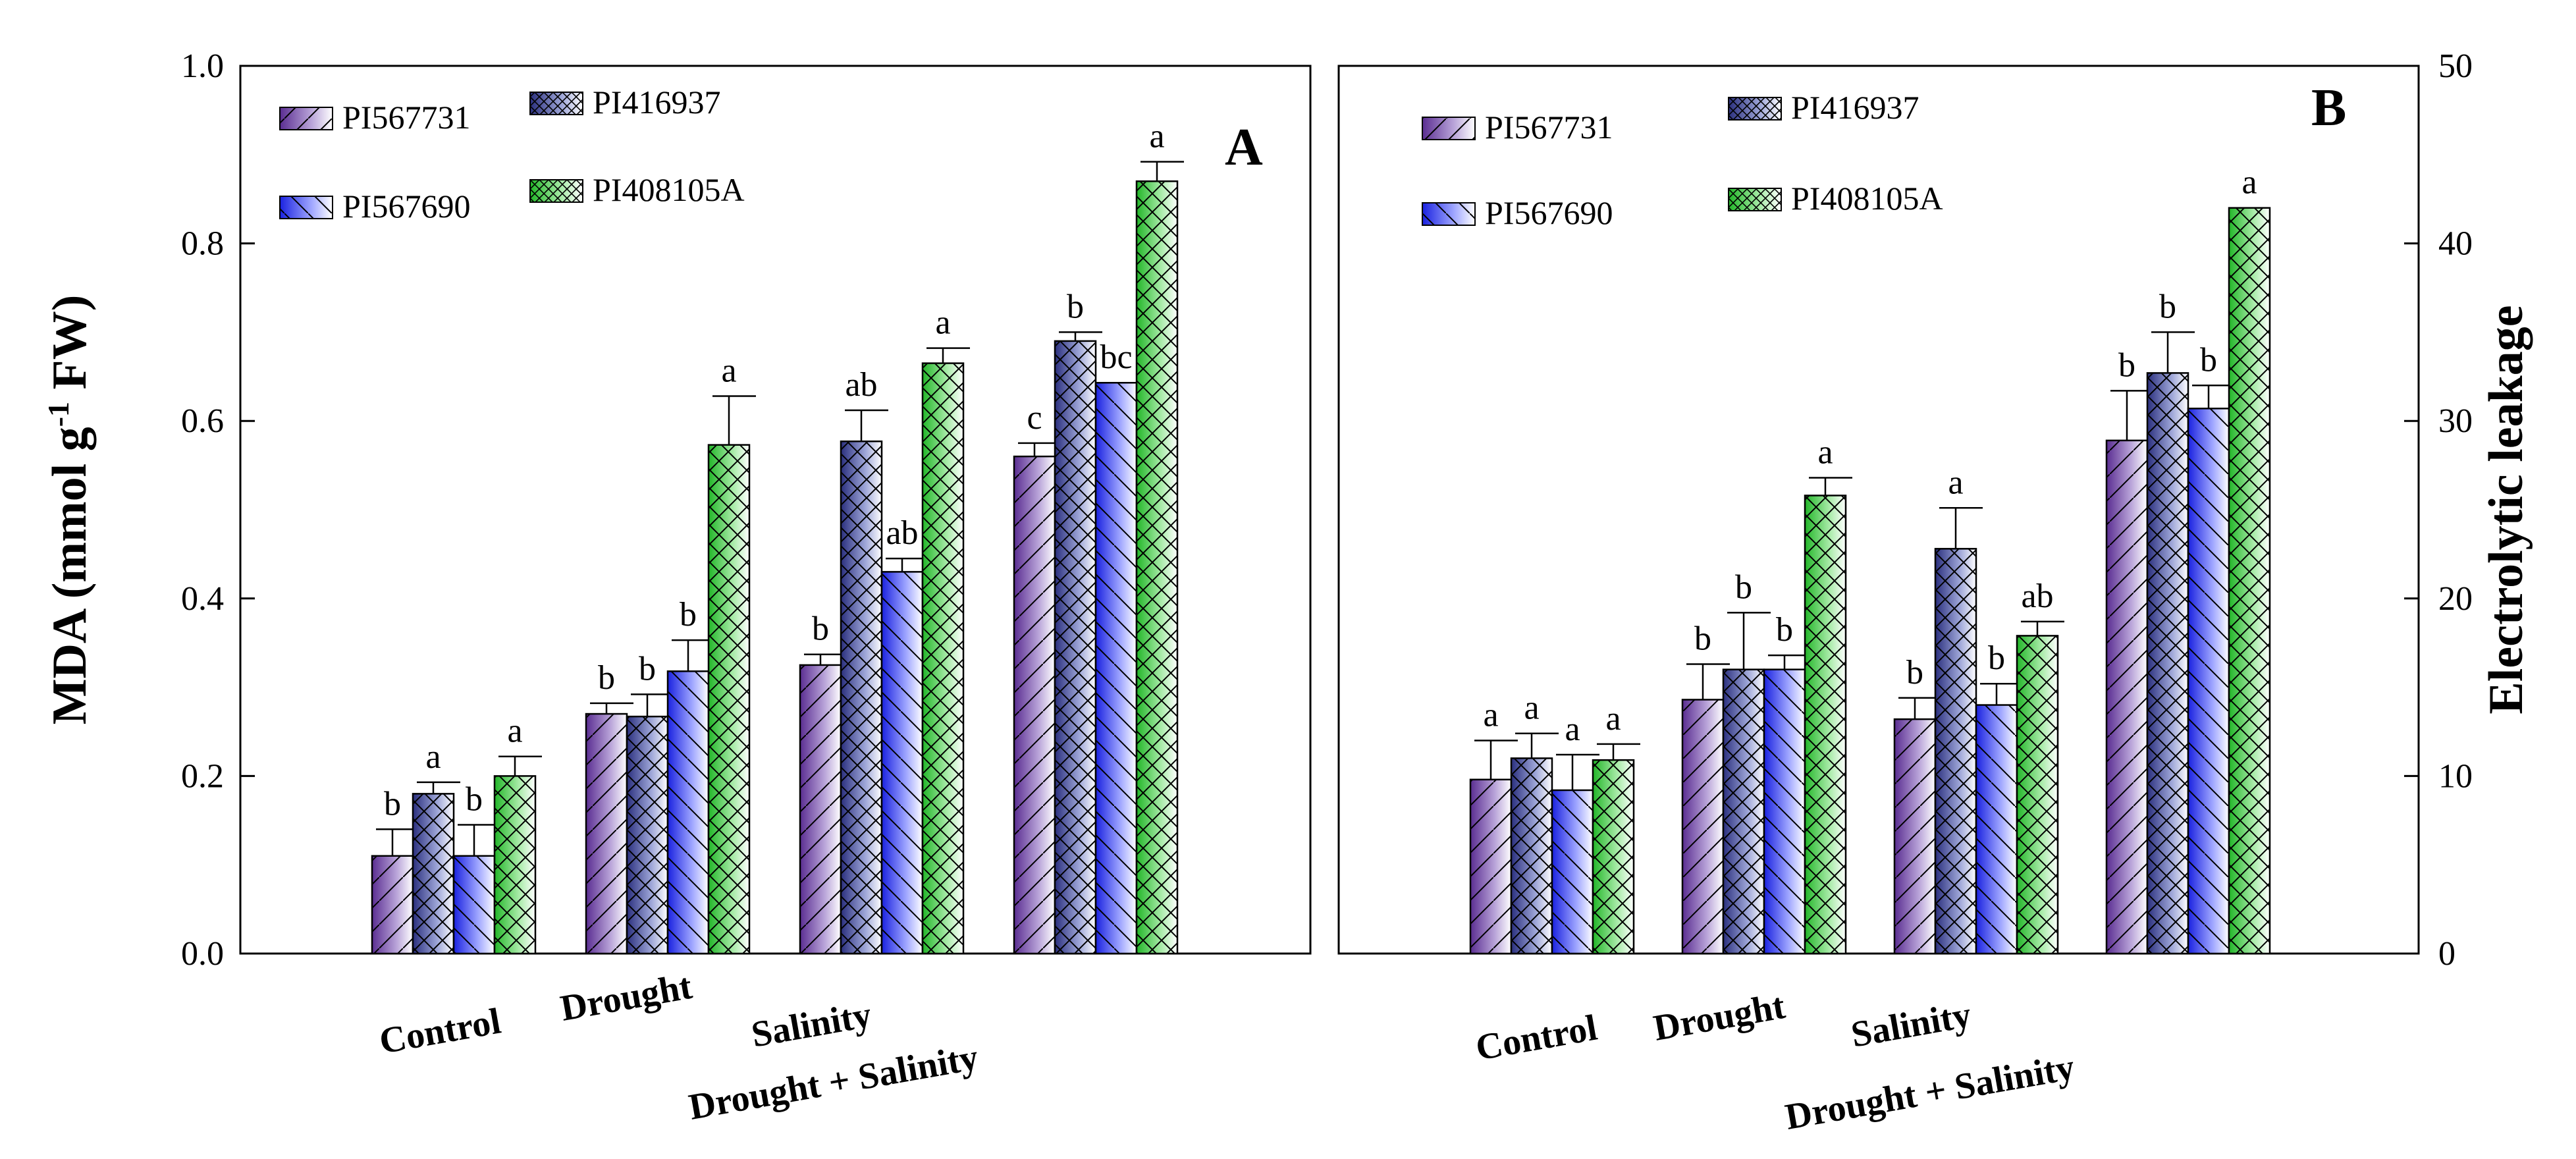 The height and width of the screenshot is (1159, 2576). I want to click on panel-a-significance-label: c, so click(1034, 418).